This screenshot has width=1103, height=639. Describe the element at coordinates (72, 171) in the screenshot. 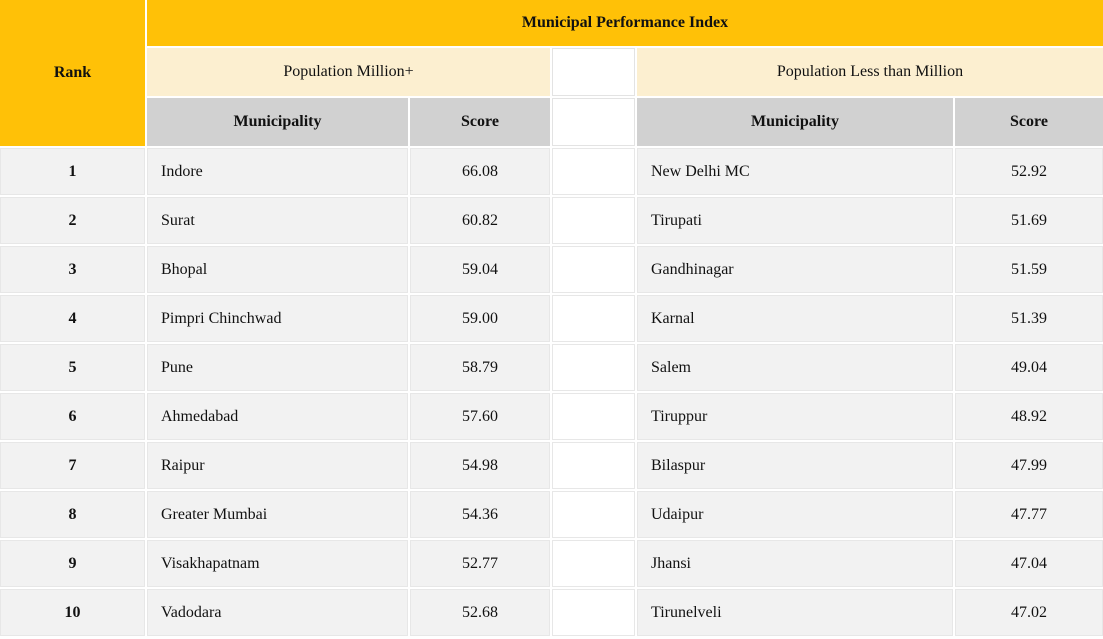

I see `rank-cell: 1` at that location.